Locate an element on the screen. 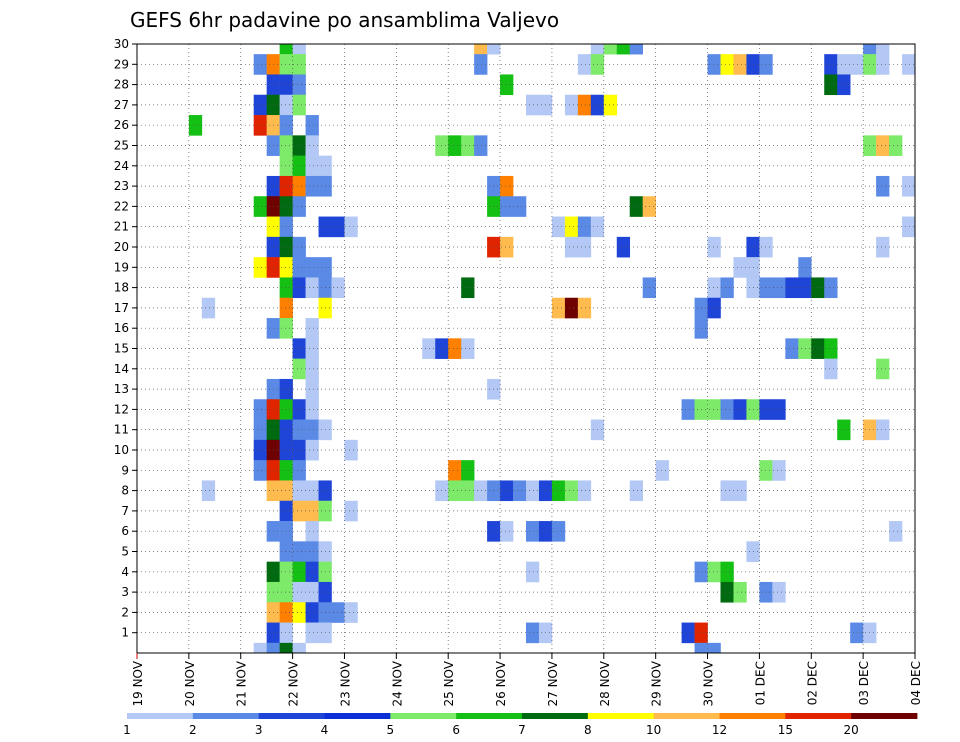  colorbar-tick-label: 15 is located at coordinates (785, 730).